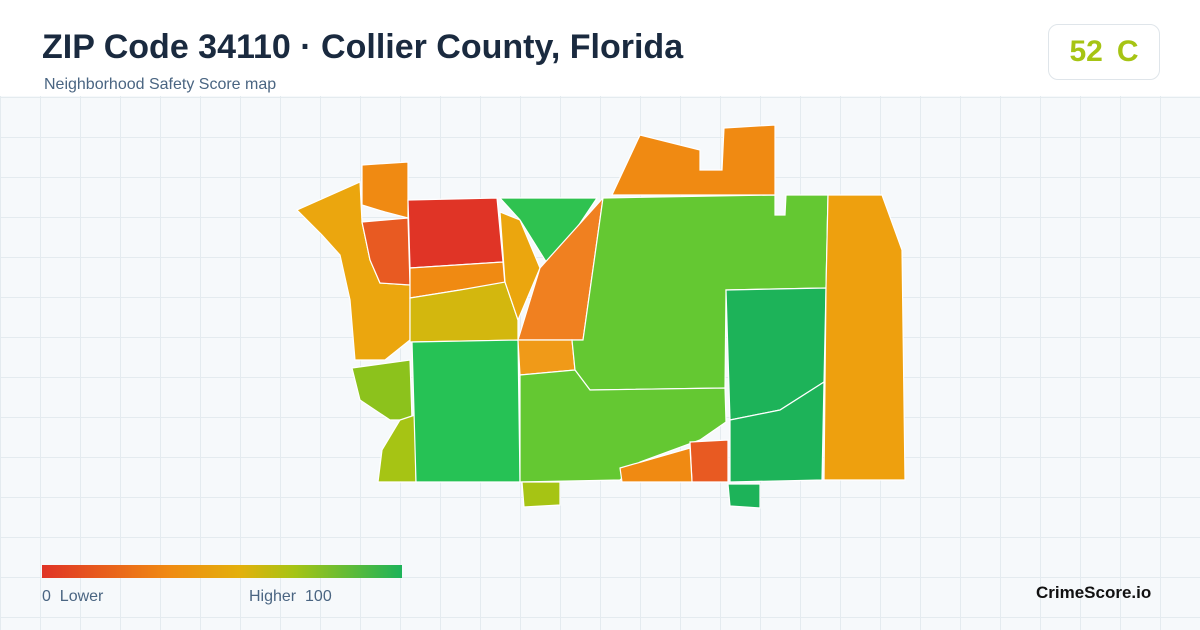  I want to click on legend-gradient, so click(222, 571).